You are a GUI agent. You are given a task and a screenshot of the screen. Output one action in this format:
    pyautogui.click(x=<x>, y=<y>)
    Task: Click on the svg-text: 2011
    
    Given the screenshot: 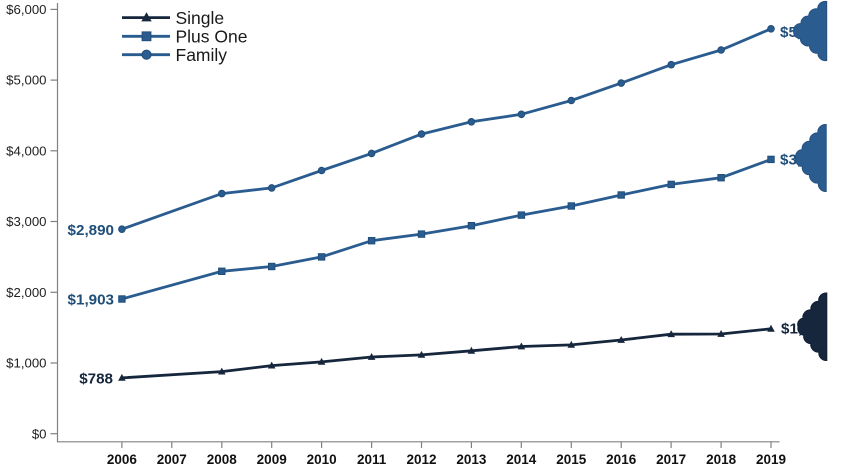 What is the action you would take?
    pyautogui.click(x=372, y=459)
    